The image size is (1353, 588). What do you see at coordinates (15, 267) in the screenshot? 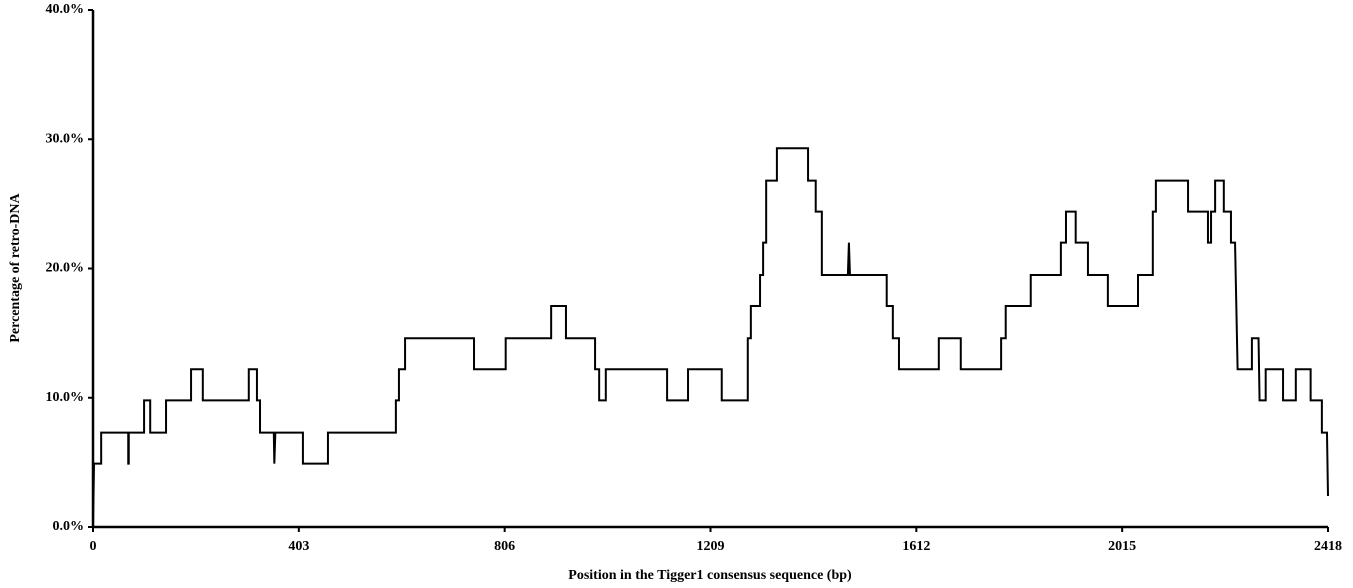
I see `y-axis-label: Percentage of retro-DNA` at bounding box center [15, 267].